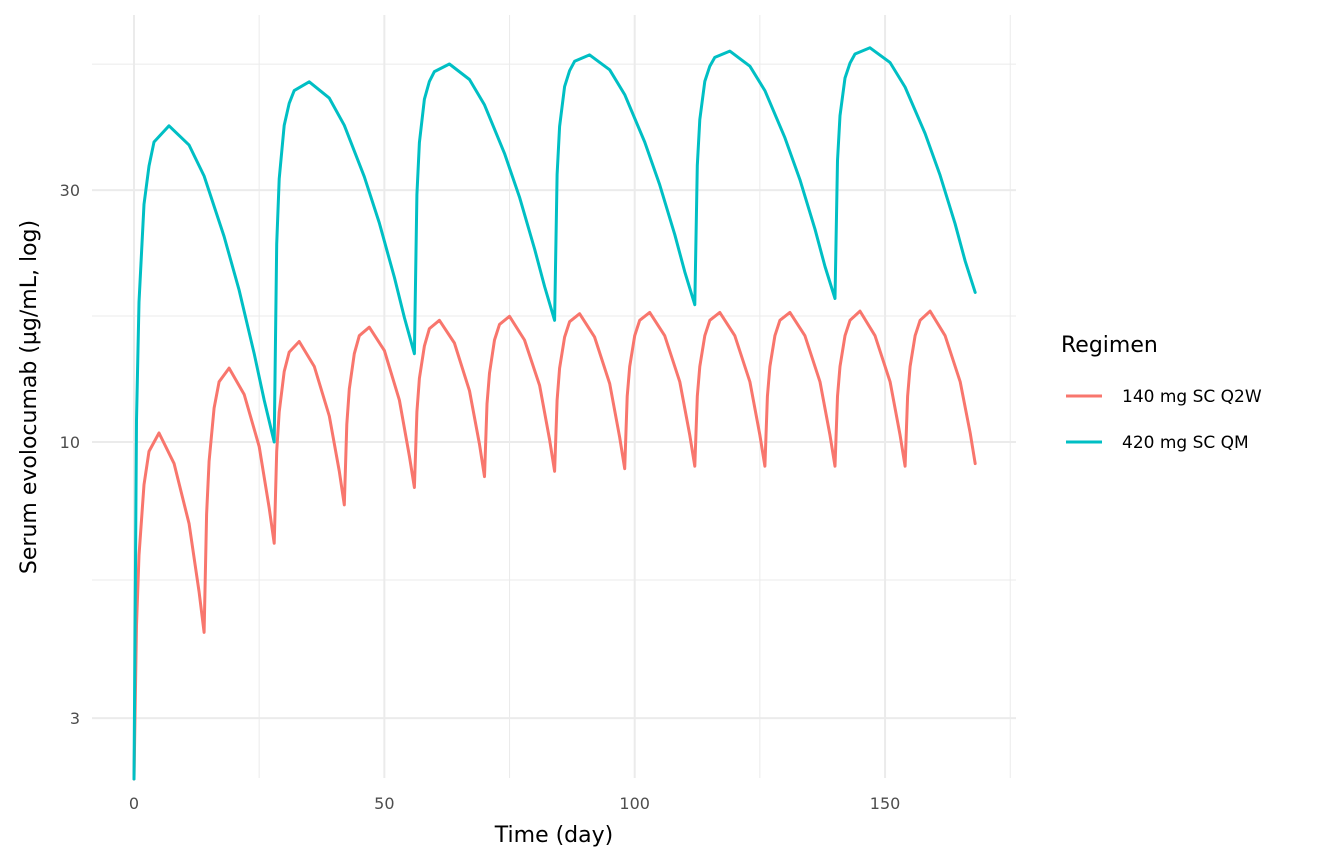 This screenshot has width=1344, height=864. What do you see at coordinates (634, 803) in the screenshot?
I see `x-tick-label: 100` at bounding box center [634, 803].